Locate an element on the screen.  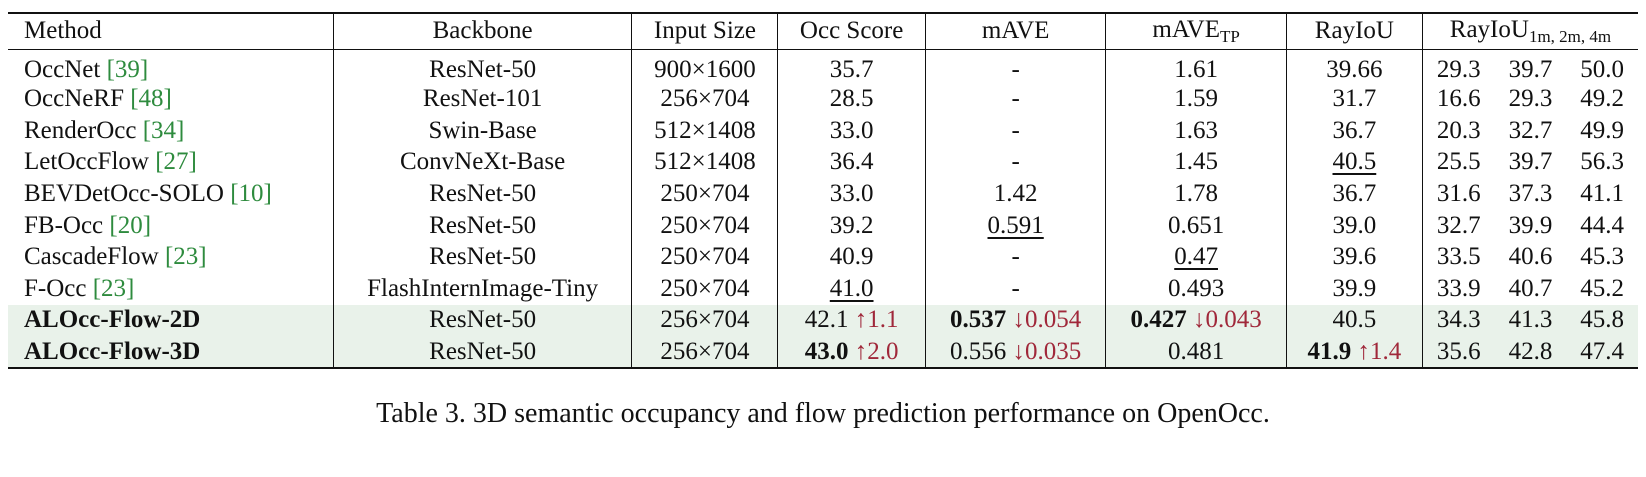
cell-method: RenderOcc [34] is located at coordinates (171, 131).